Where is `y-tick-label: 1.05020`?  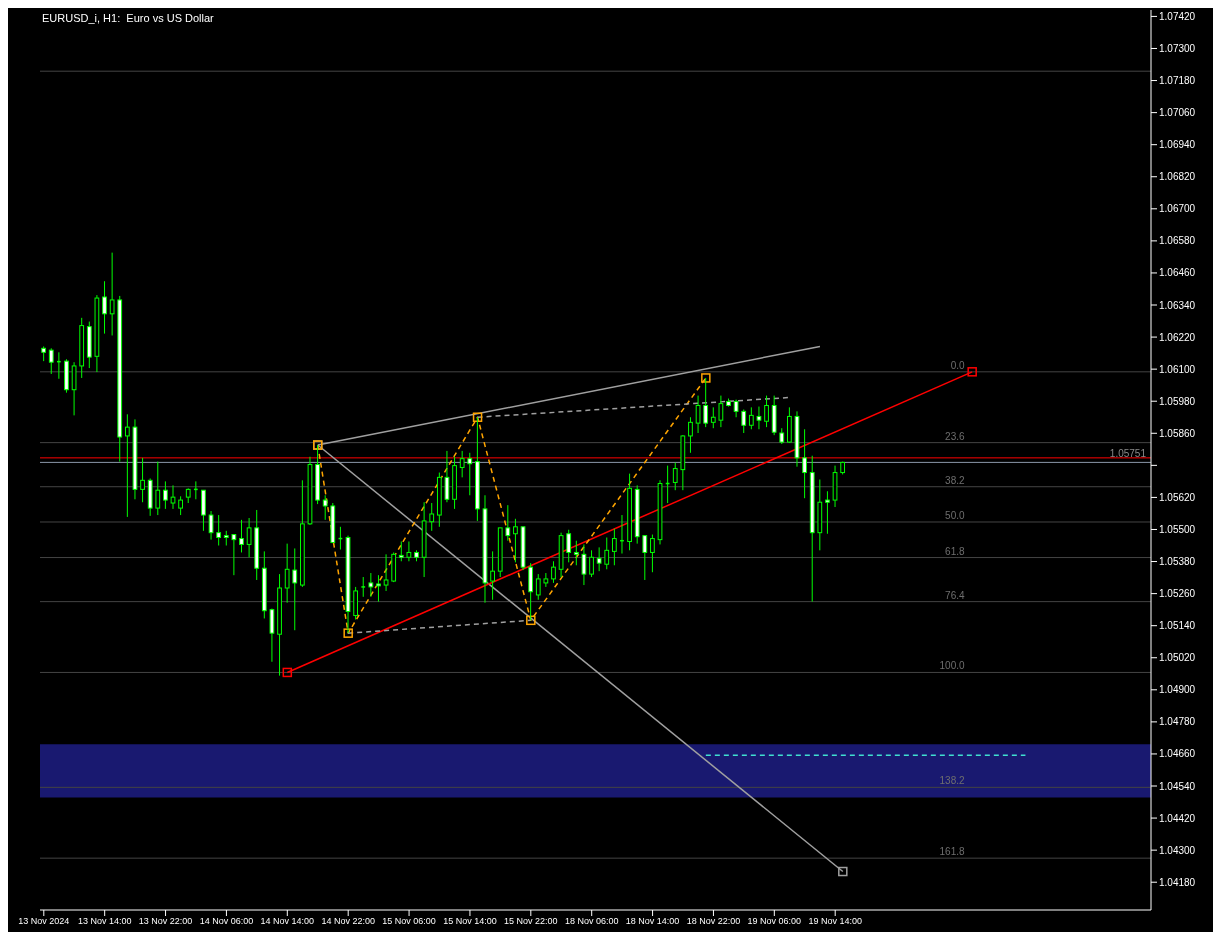 y-tick-label: 1.05020 is located at coordinates (1177, 658).